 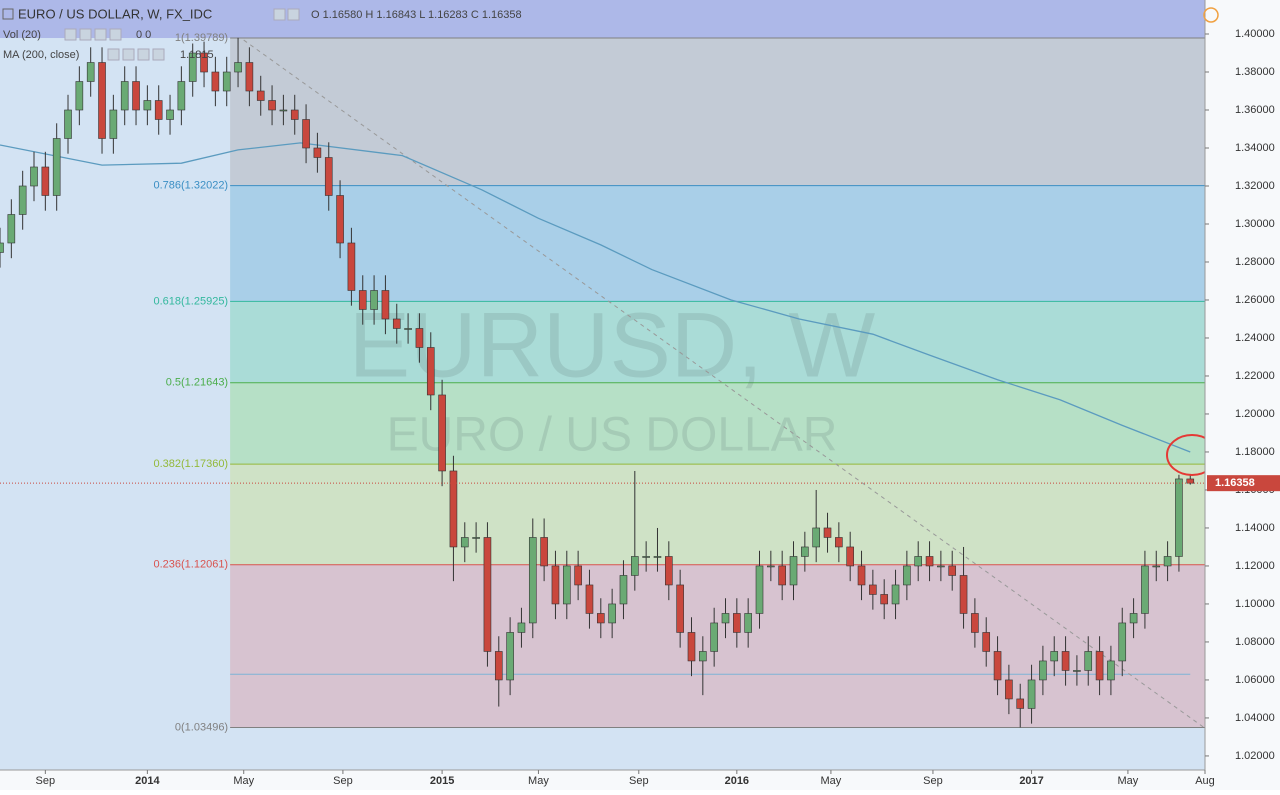 What do you see at coordinates (1255, 642) in the screenshot?
I see `y-tick-label: 1.08000` at bounding box center [1255, 642].